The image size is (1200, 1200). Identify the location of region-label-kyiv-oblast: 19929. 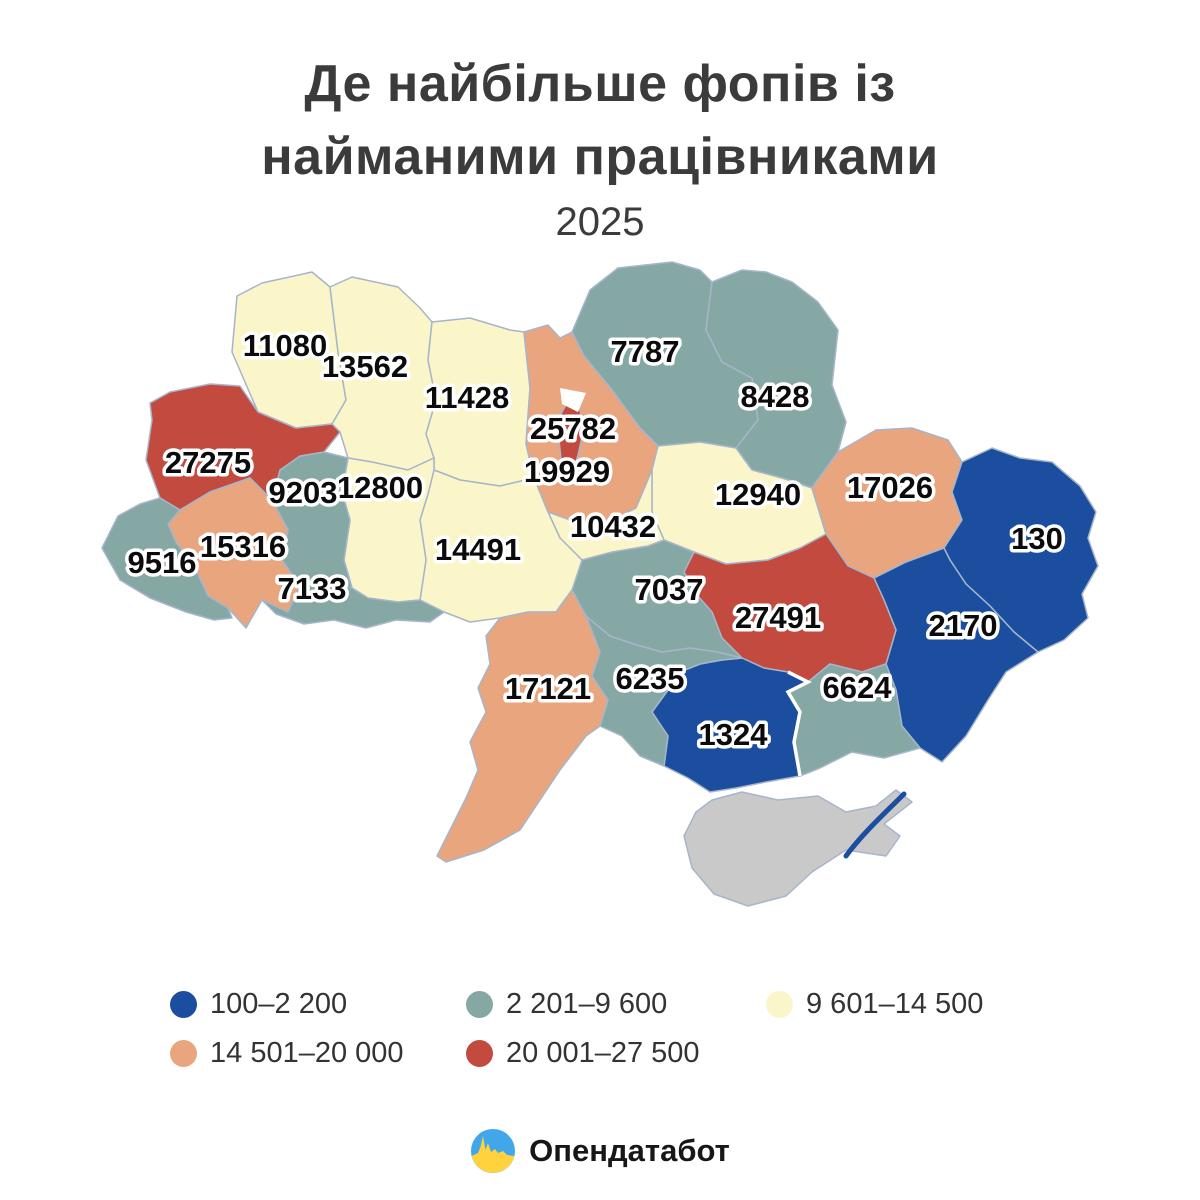
(567, 471).